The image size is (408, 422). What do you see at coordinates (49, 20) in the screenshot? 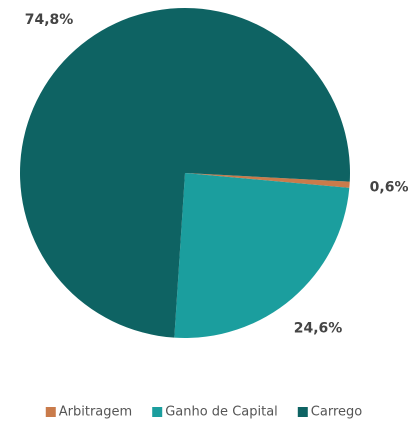
I see `value-label: 74,8%` at bounding box center [49, 20].